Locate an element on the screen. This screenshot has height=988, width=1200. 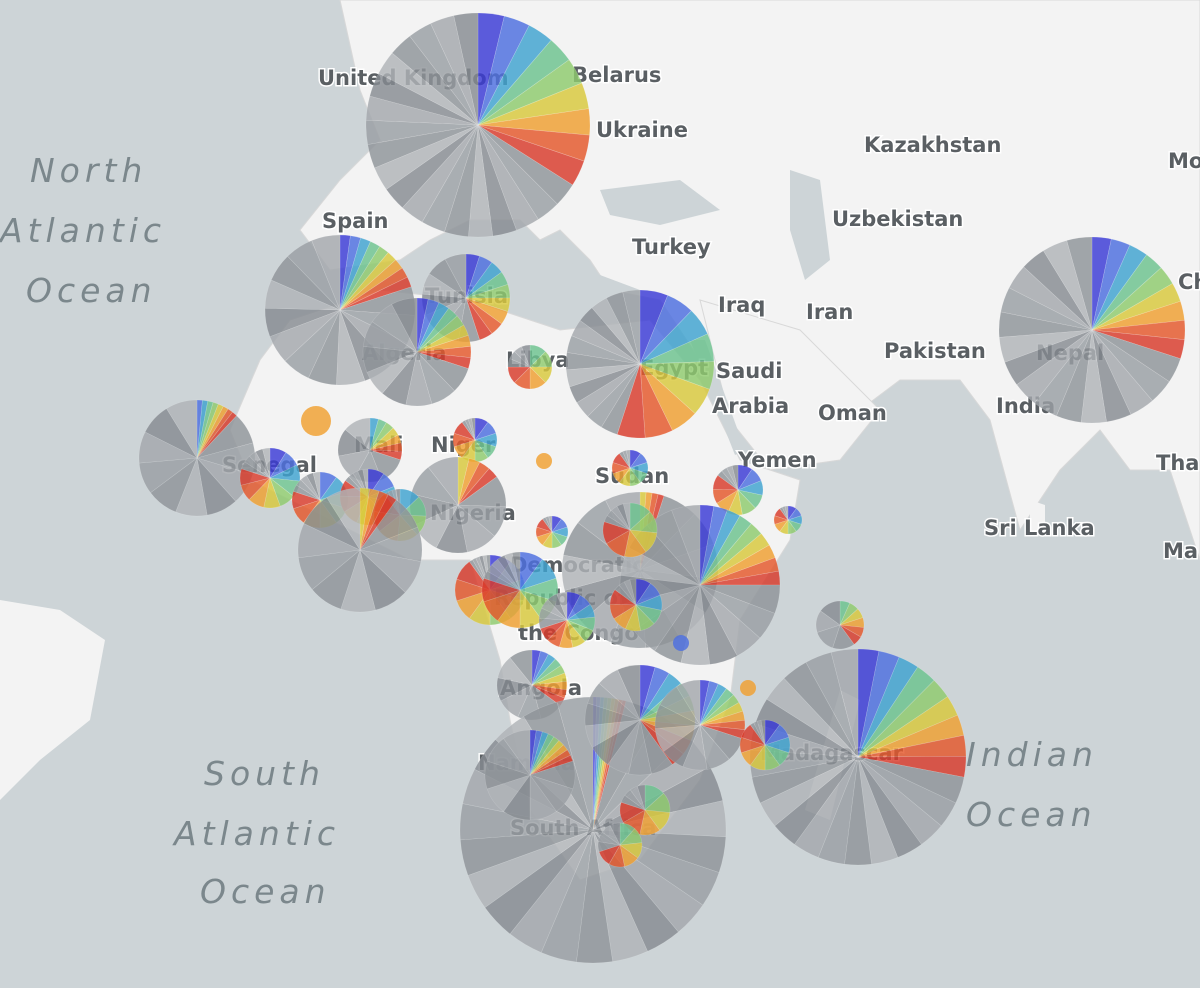
country-label: Ma is located at coordinates (1180, 551).